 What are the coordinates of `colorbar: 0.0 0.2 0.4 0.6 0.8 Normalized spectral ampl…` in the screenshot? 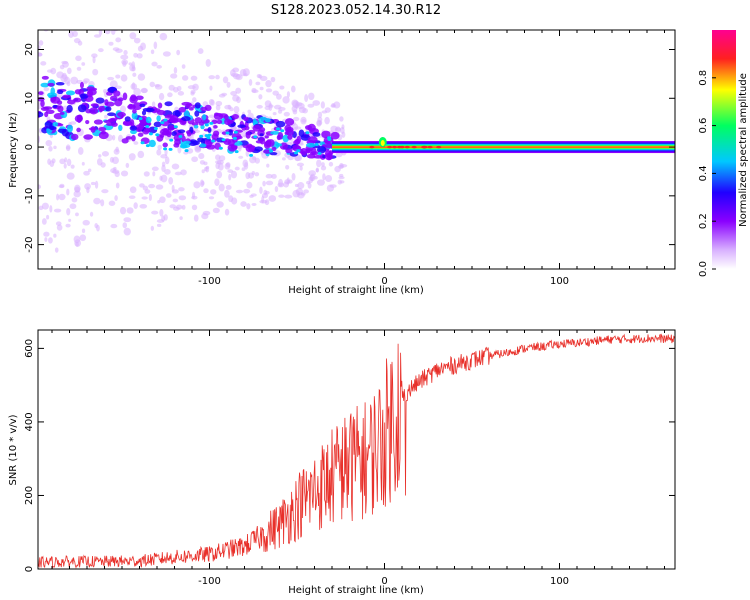 It's located at (723, 153).